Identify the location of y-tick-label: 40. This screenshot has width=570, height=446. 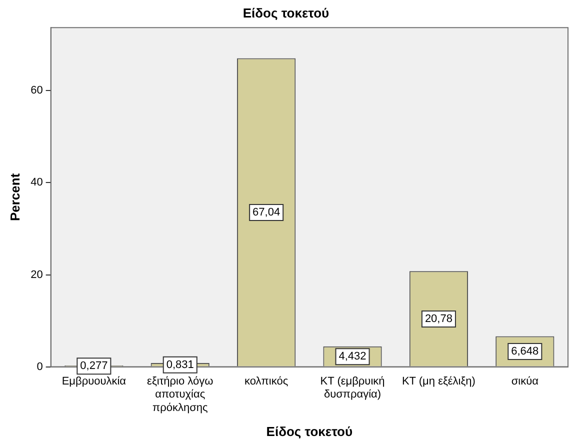
(36, 182).